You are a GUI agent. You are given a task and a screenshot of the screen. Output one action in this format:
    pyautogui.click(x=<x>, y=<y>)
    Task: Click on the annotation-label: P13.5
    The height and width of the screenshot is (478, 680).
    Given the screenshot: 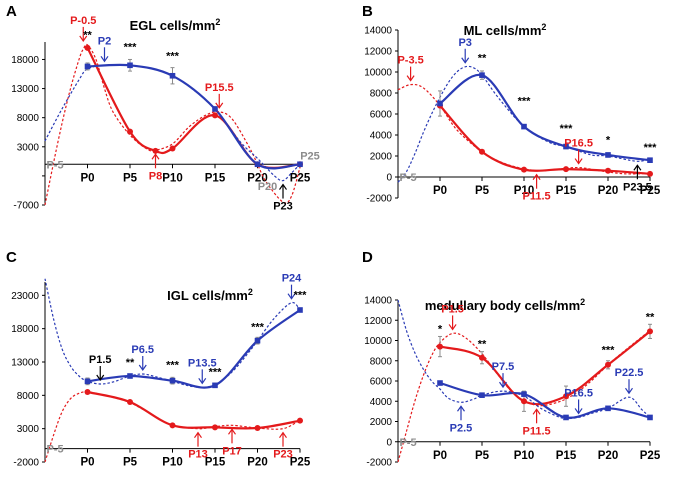 What is the action you would take?
    pyautogui.click(x=202, y=363)
    